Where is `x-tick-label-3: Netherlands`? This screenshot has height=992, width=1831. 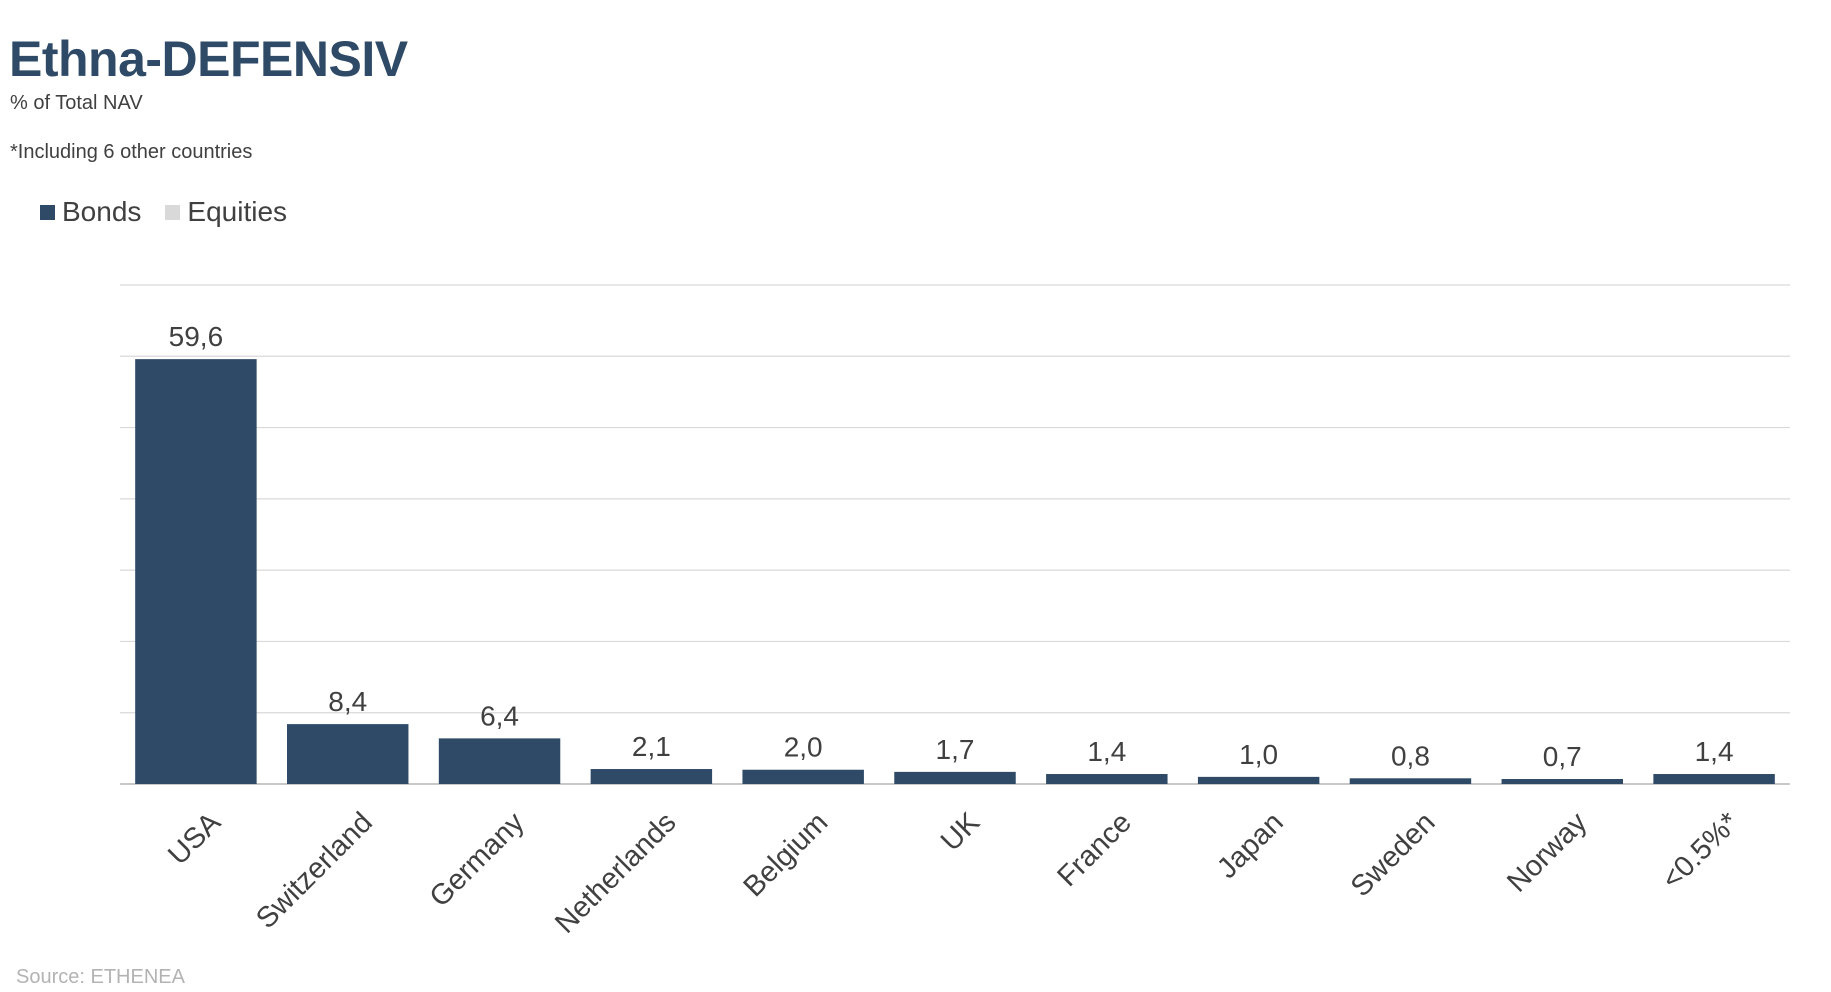 x-tick-label-3: Netherlands is located at coordinates (615, 872).